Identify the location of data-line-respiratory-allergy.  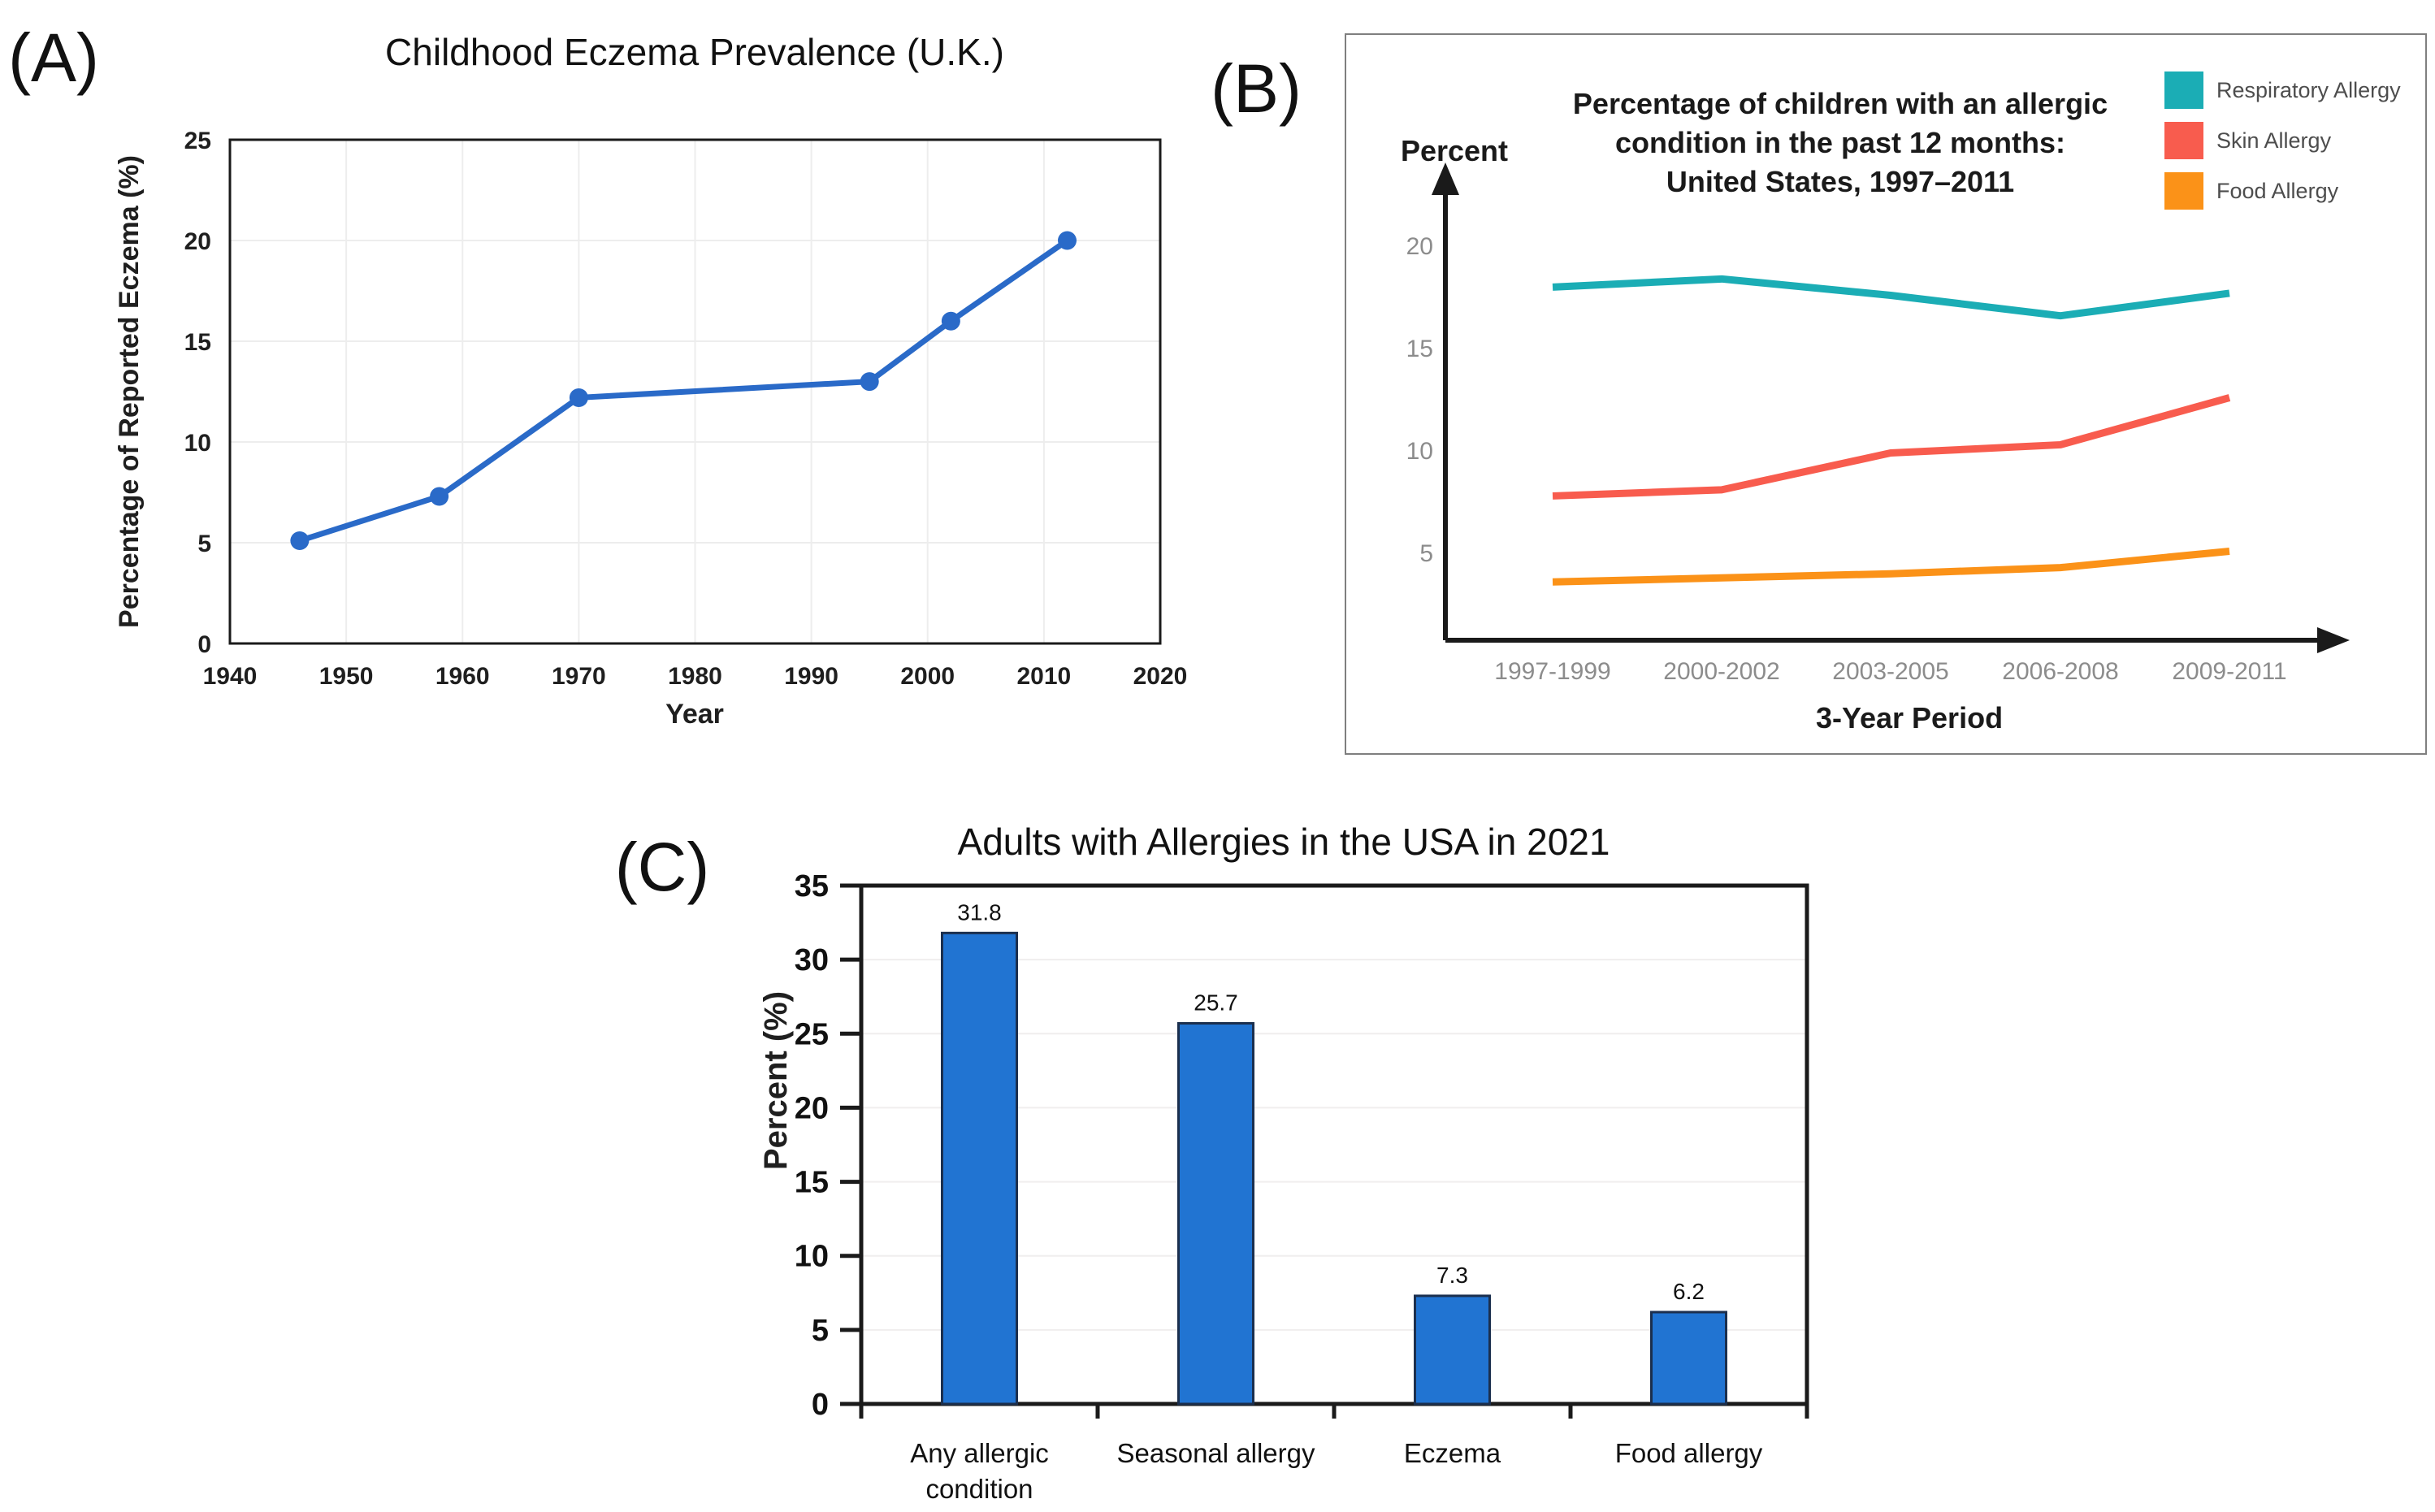
(1891, 297).